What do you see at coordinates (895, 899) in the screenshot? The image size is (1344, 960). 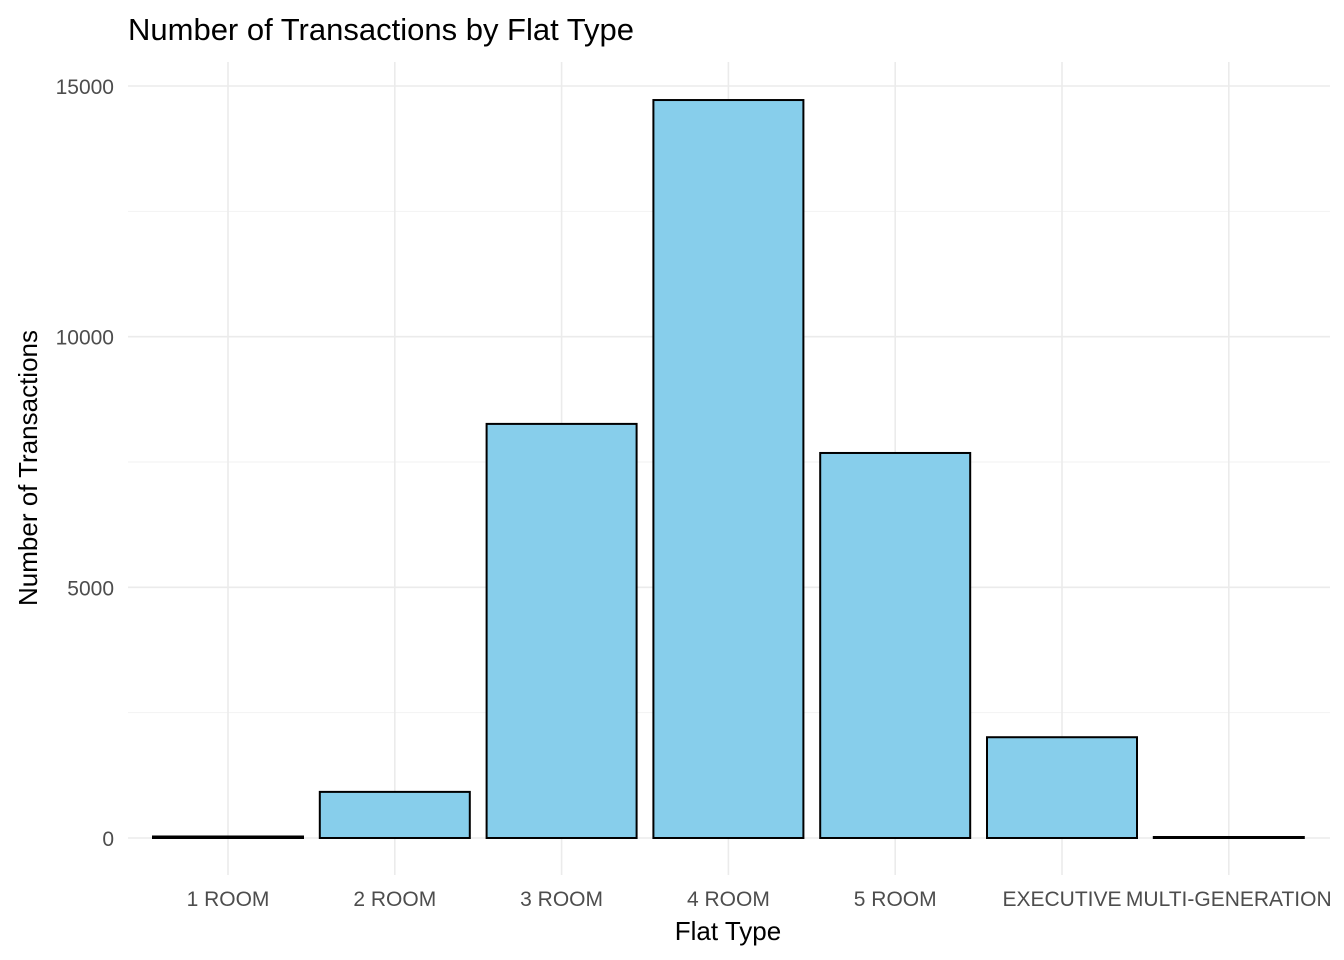 I see `x-tick-label: 5 ROOM` at bounding box center [895, 899].